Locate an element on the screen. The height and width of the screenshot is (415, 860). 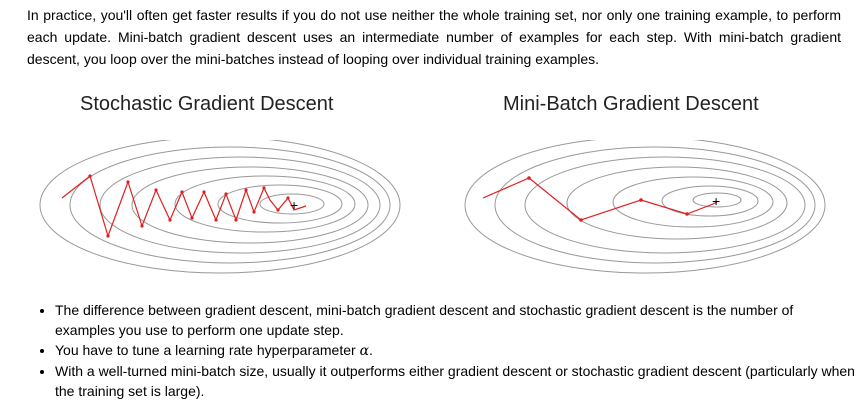
minibatch-contour-plot: + is located at coordinates (645, 207).